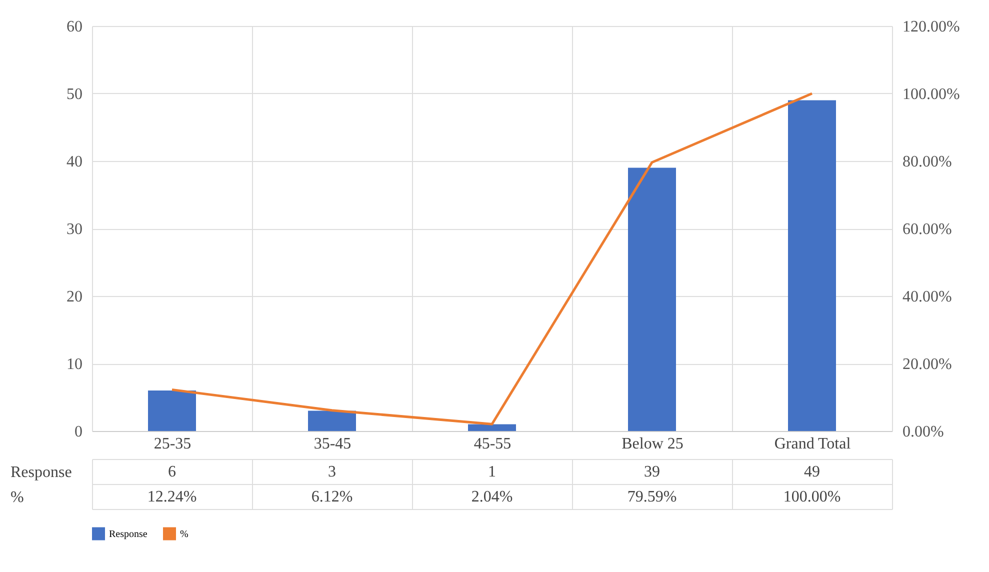 This screenshot has width=989, height=572. Describe the element at coordinates (74, 229) in the screenshot. I see `y-tick-label: 30` at that location.